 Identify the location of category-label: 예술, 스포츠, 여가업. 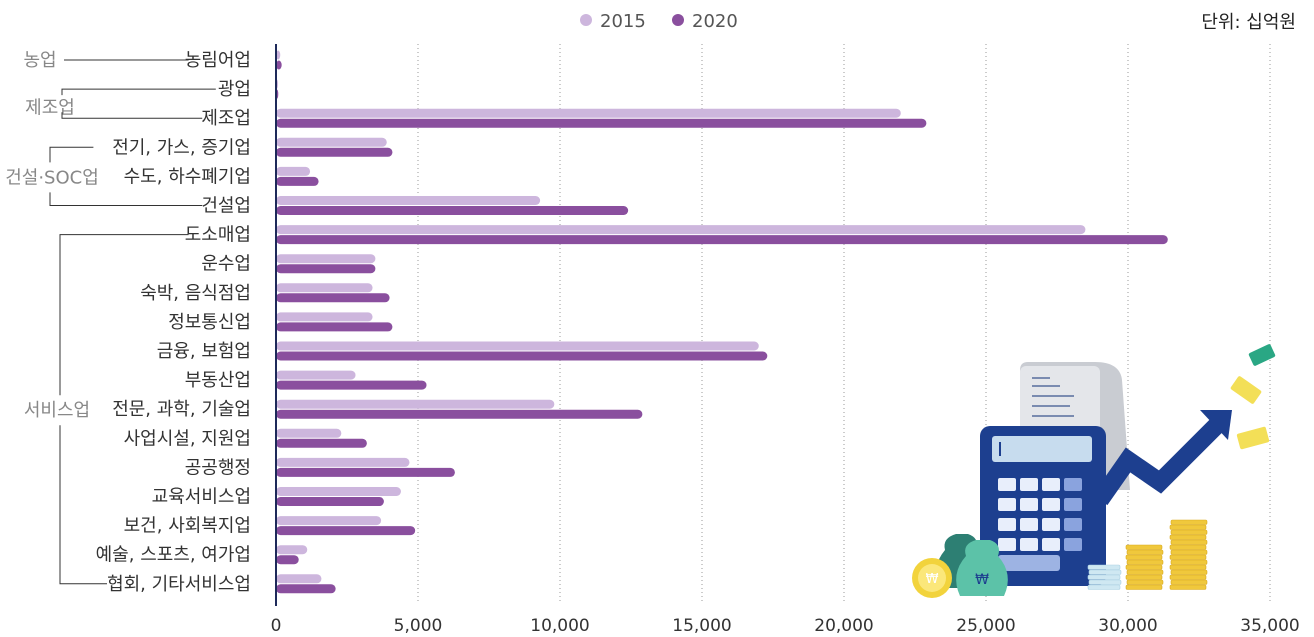
(173, 555).